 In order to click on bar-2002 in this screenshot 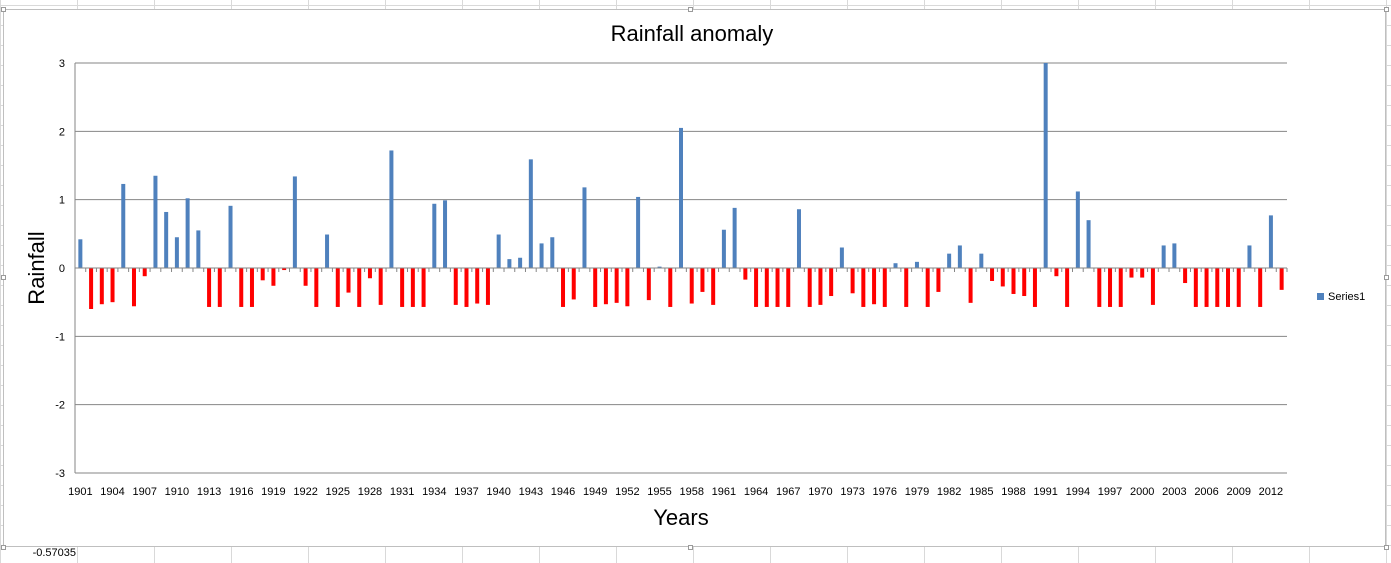, I will do `click(1163, 256)`.